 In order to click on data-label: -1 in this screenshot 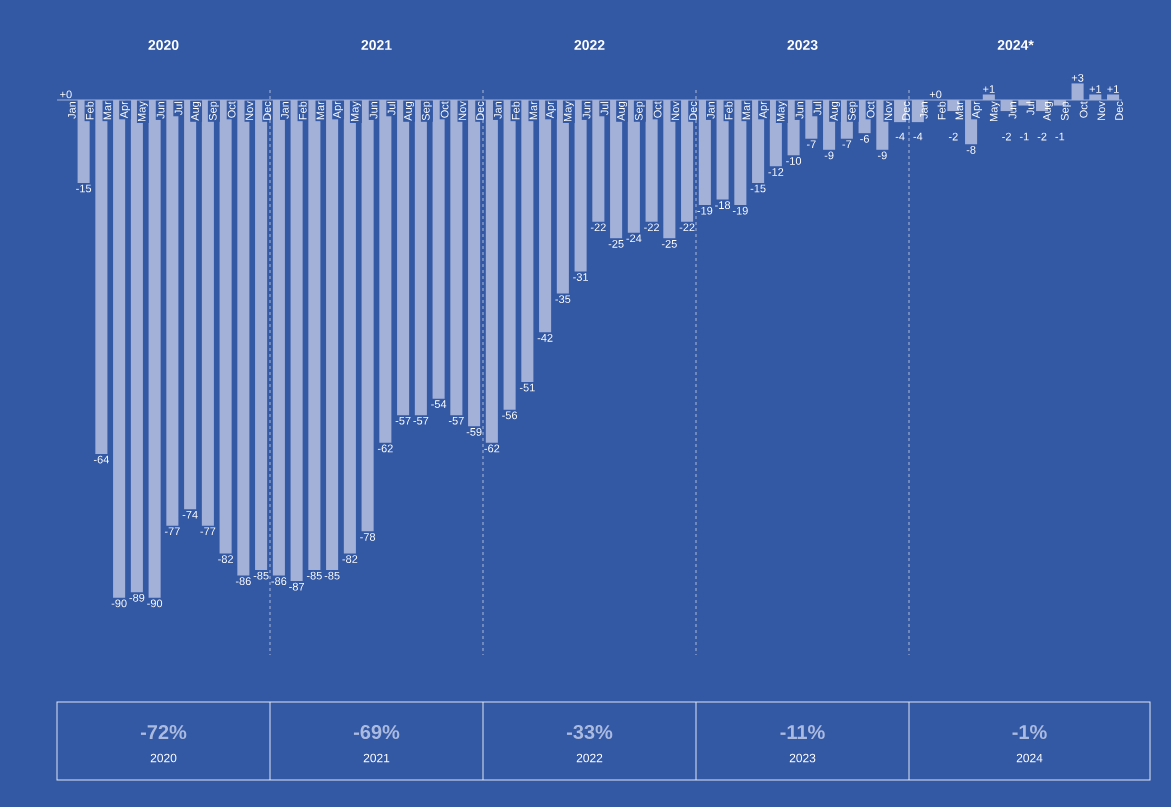, I will do `click(1024, 136)`.